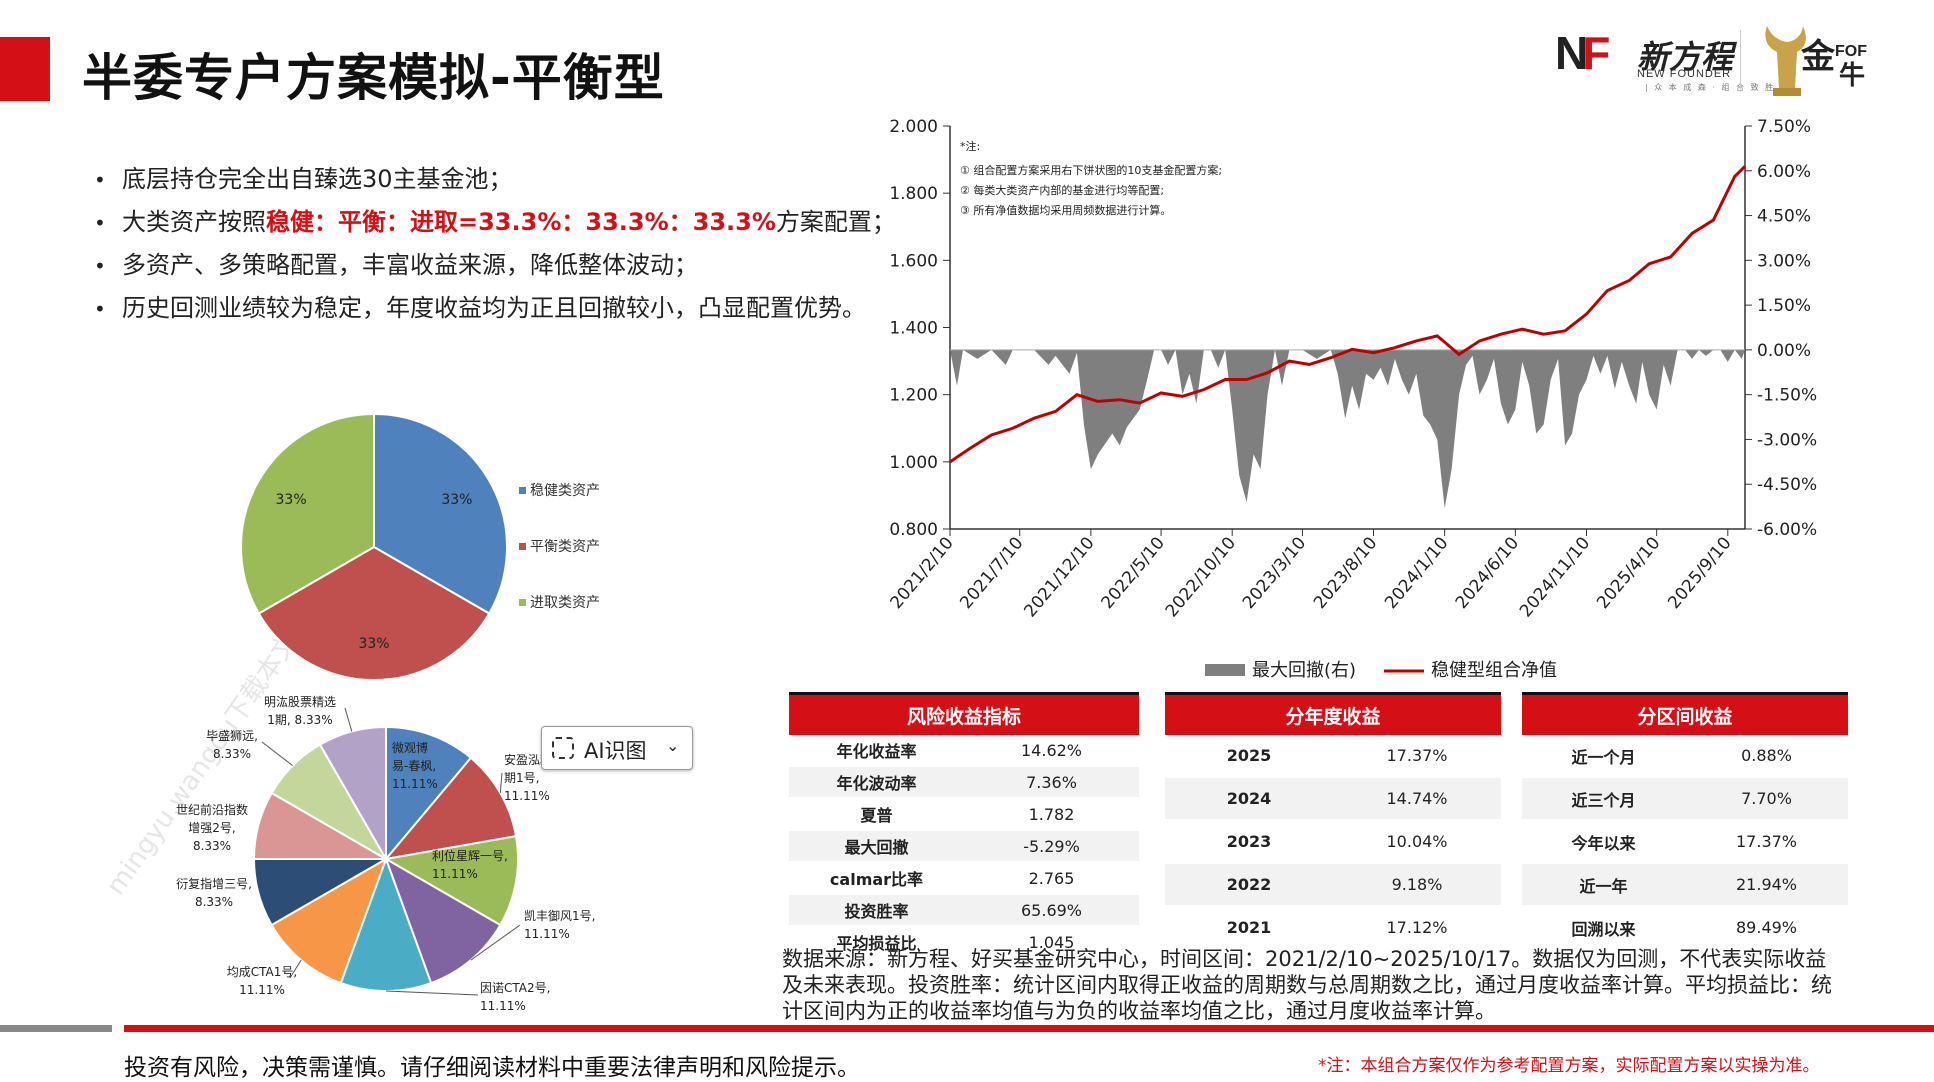 The width and height of the screenshot is (1934, 1082). I want to click on ai-recognize-button: AI识图 ⌄, so click(617, 748).